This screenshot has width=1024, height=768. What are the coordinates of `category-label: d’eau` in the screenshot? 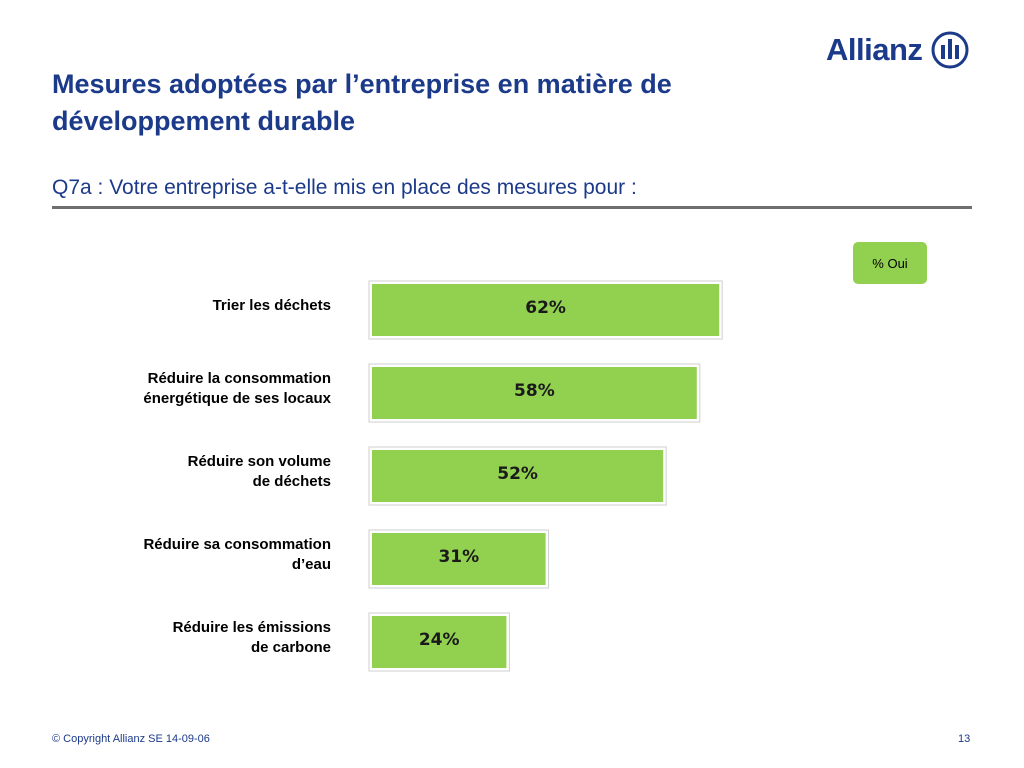 It's located at (311, 564).